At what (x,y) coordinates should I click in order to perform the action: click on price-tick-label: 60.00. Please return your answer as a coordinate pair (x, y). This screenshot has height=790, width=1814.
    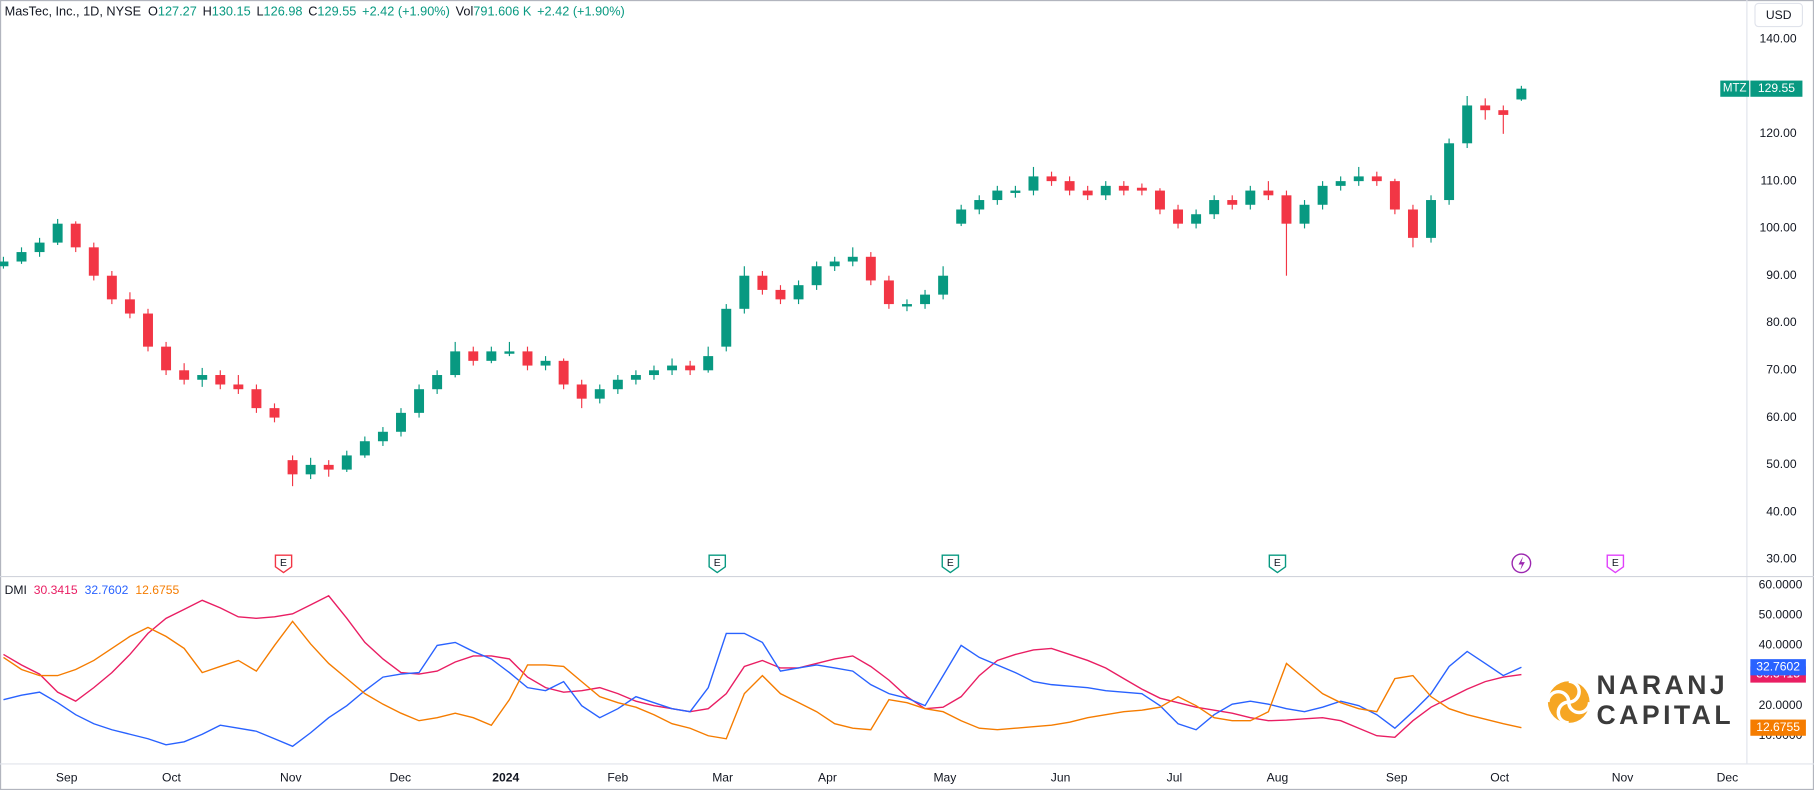
    Looking at the image, I should click on (1781, 417).